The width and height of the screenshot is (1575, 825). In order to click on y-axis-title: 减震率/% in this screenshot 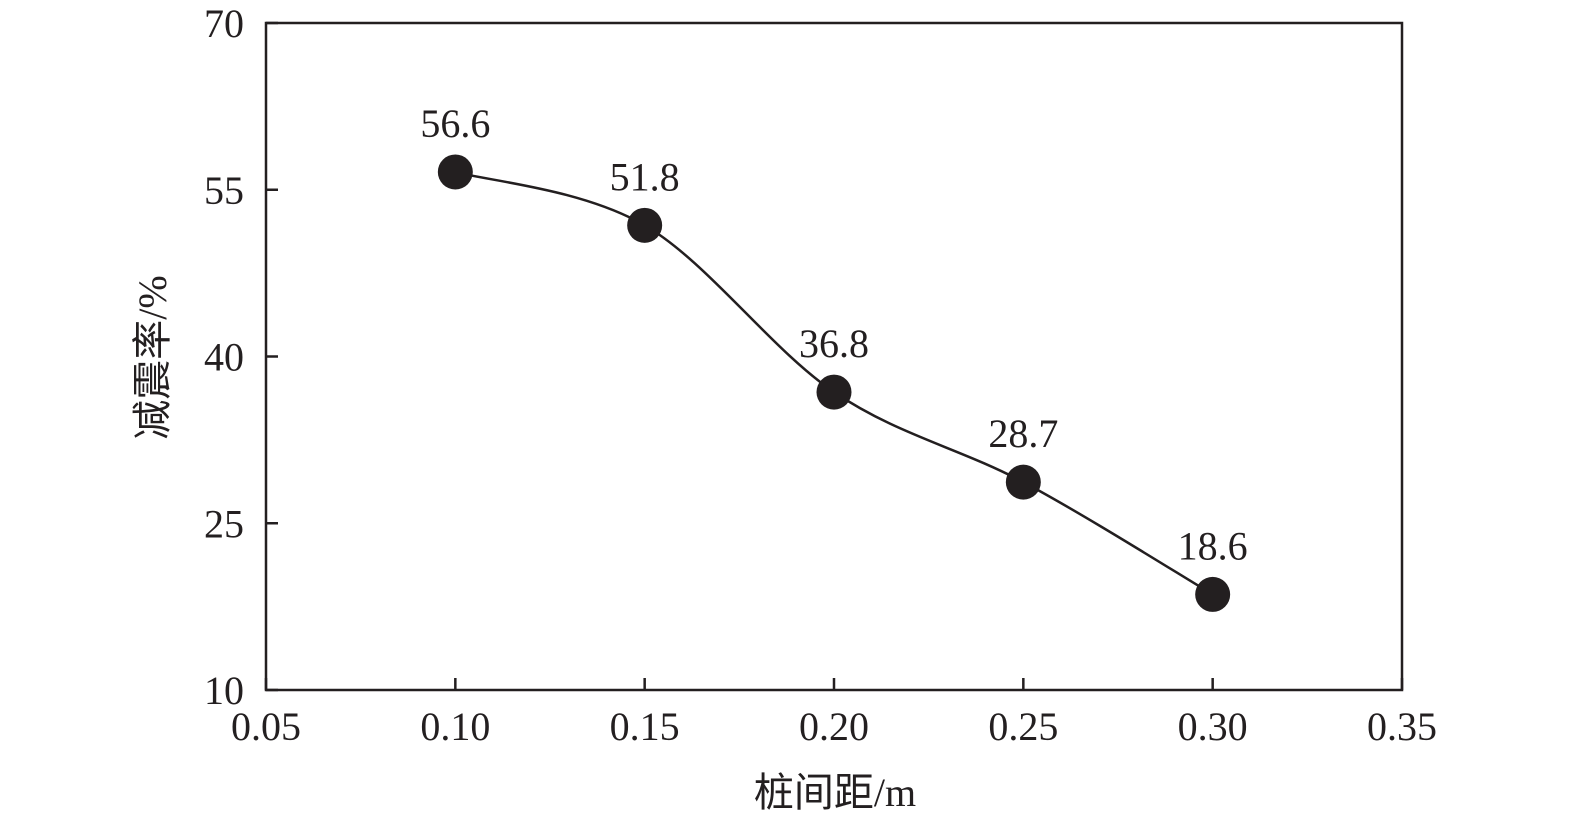, I will do `click(152, 357)`.